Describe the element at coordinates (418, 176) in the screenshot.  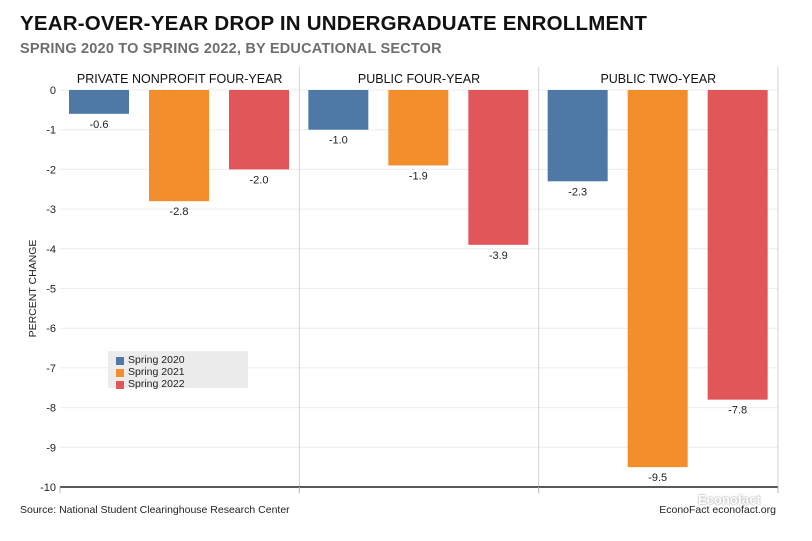
I see `data-label: -1.9` at that location.